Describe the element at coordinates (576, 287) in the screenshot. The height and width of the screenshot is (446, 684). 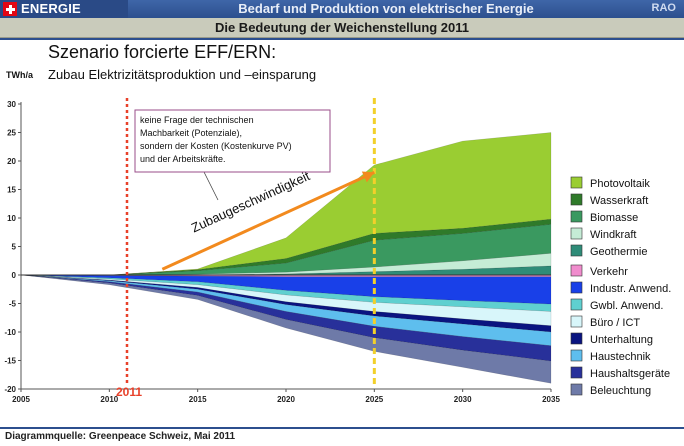
I see `legend-swatch-industr-anwend` at that location.